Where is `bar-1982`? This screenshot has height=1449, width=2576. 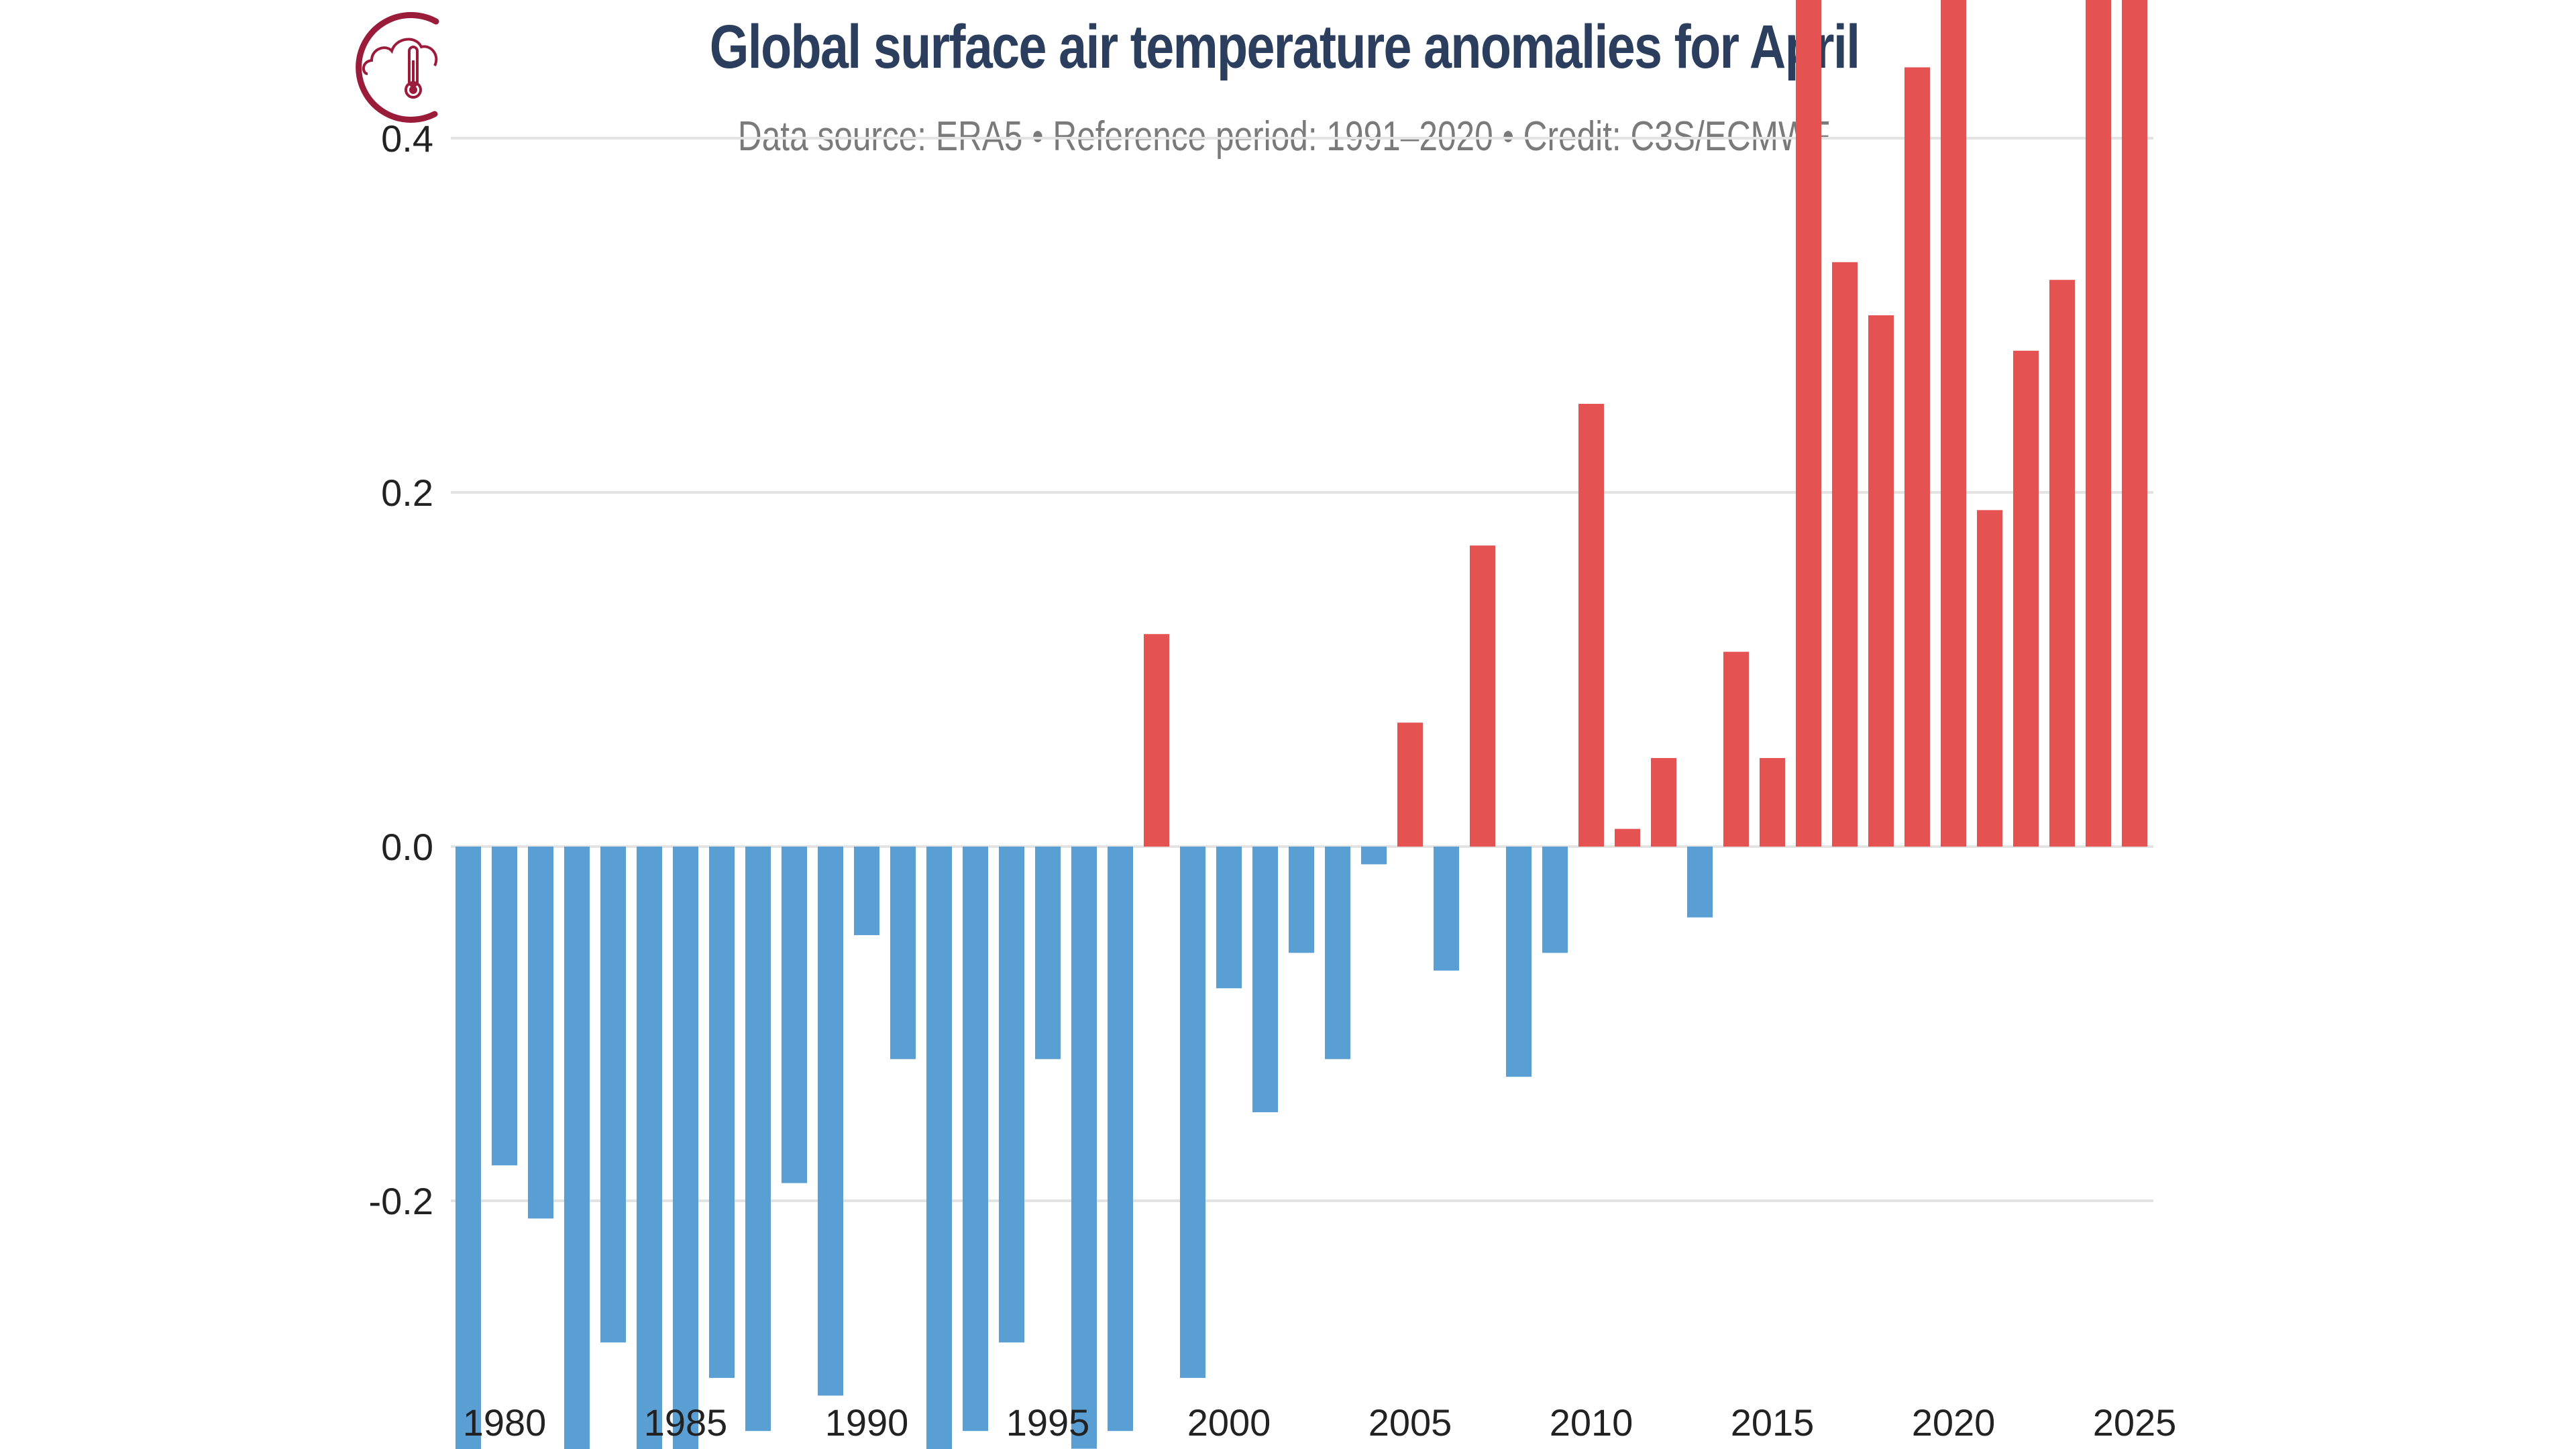 bar-1982 is located at coordinates (577, 1148).